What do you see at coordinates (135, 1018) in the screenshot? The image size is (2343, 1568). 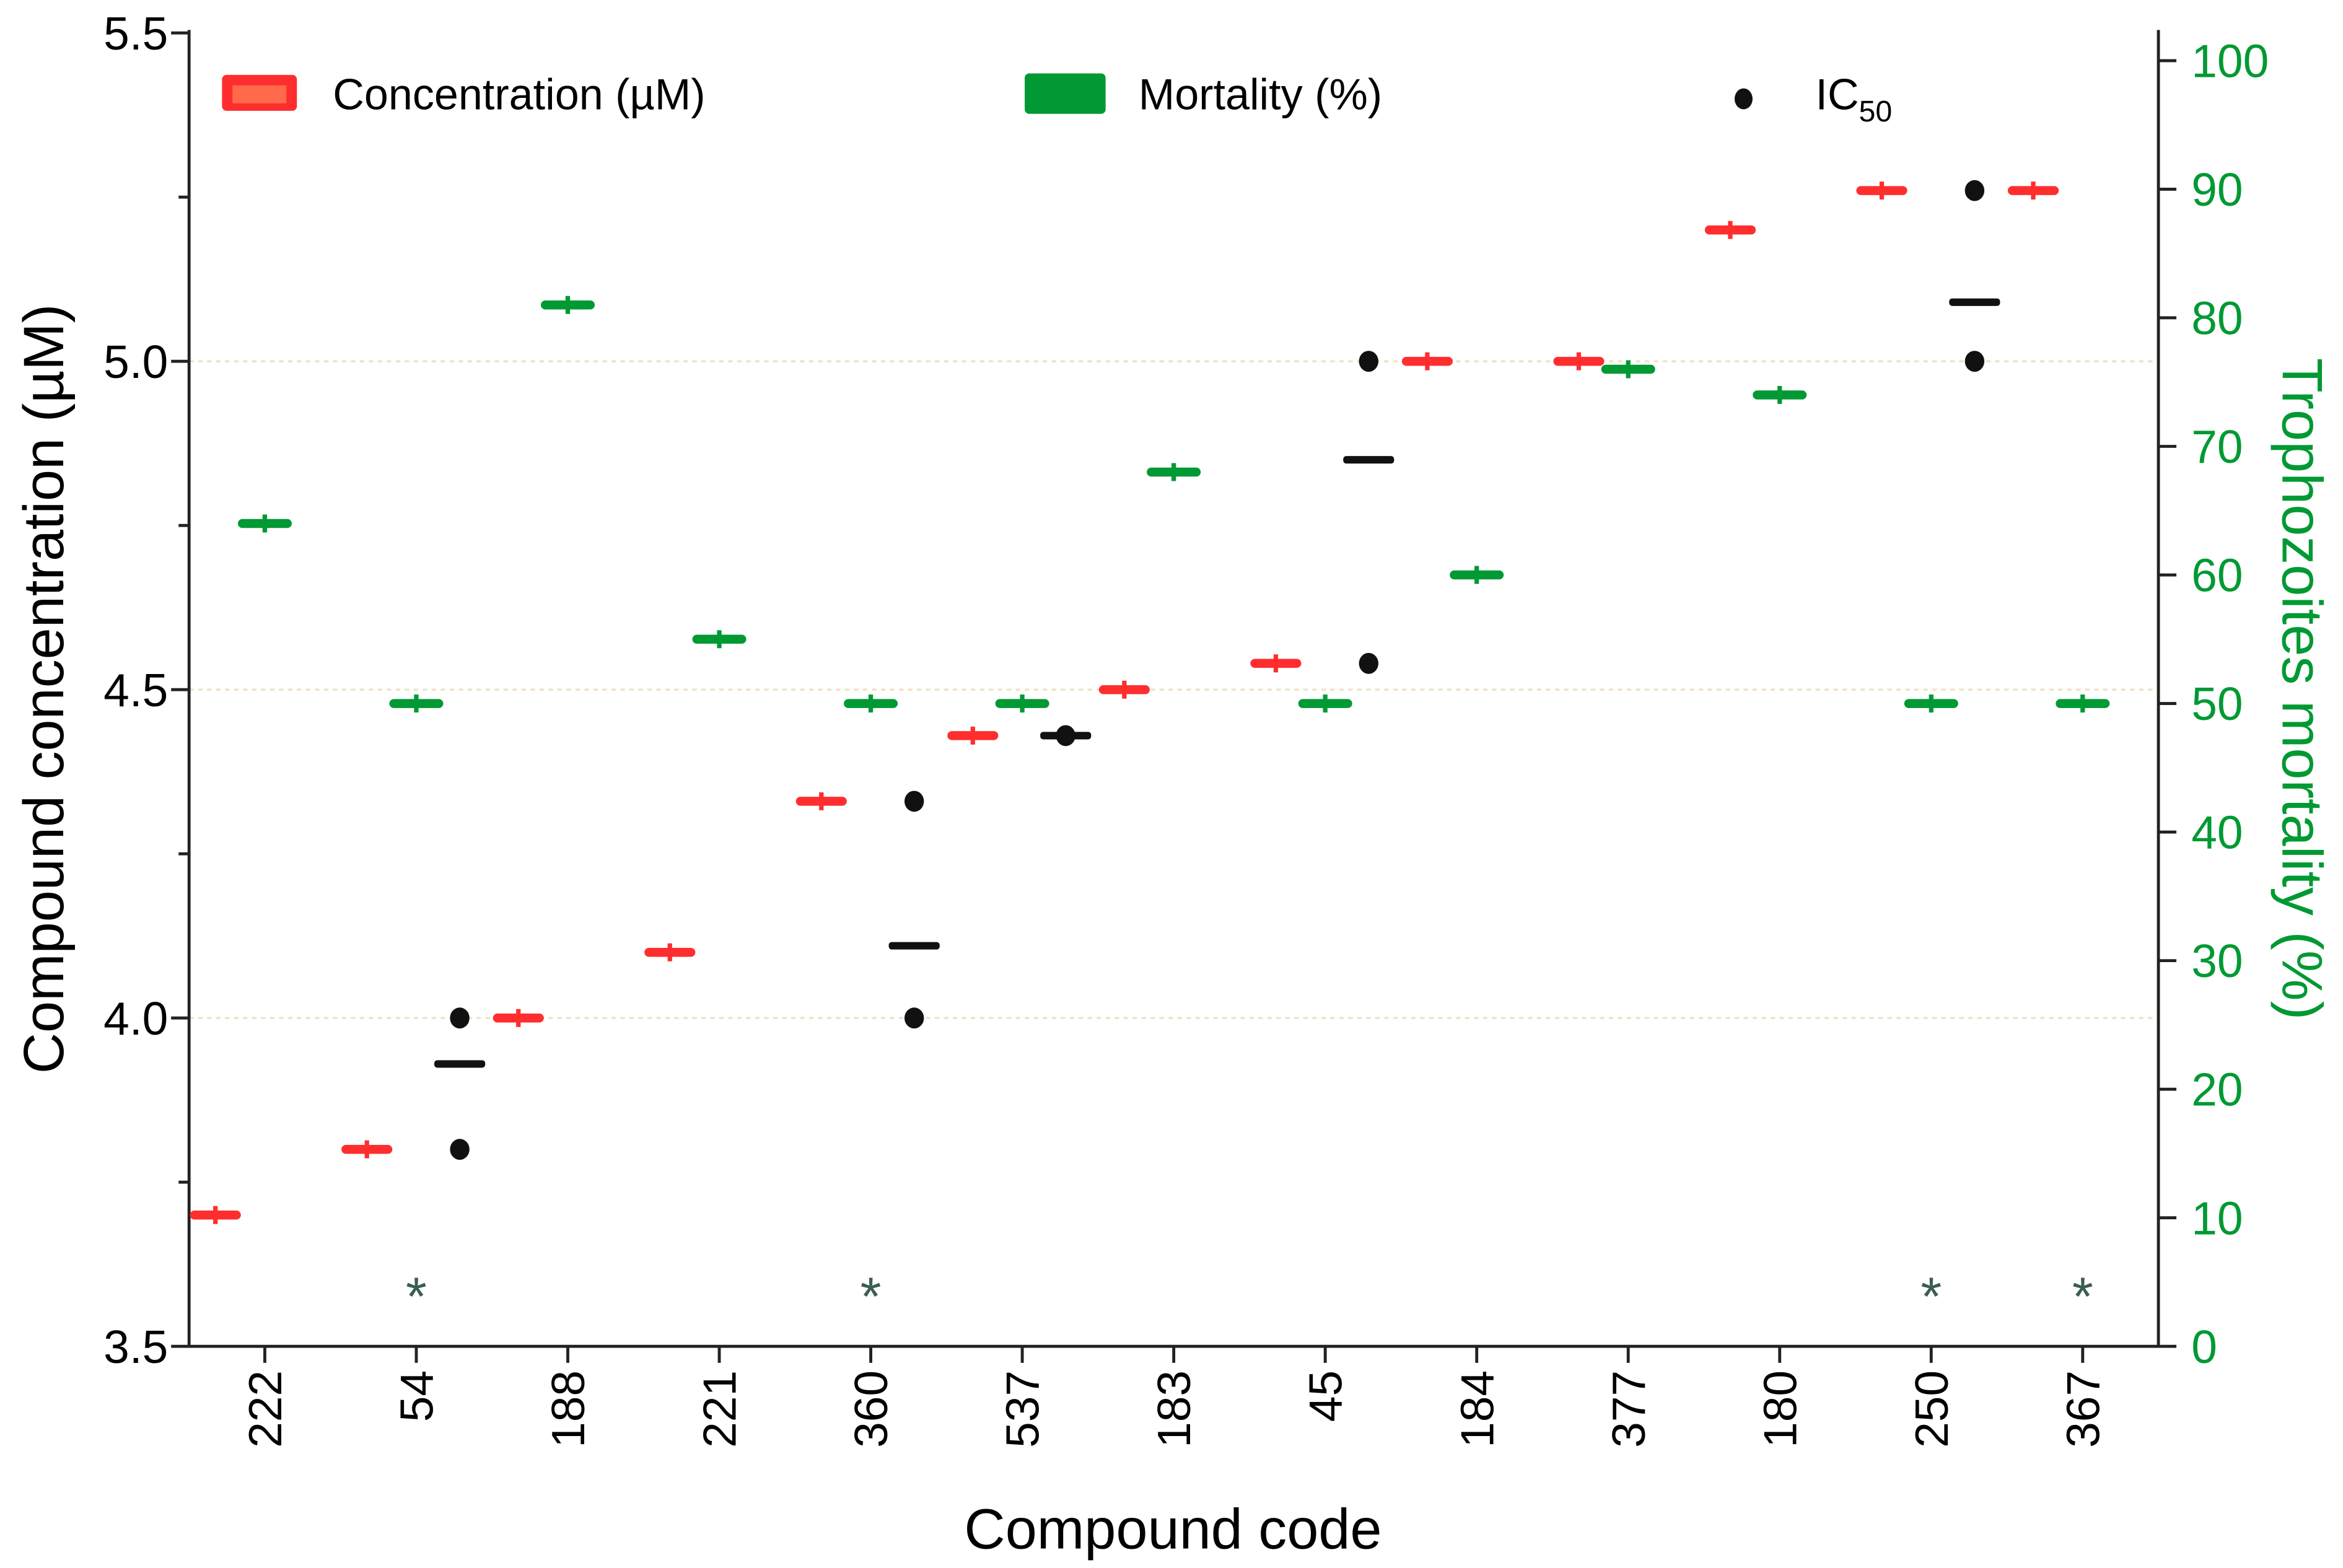 I see `y-tick-label: 4.0` at bounding box center [135, 1018].